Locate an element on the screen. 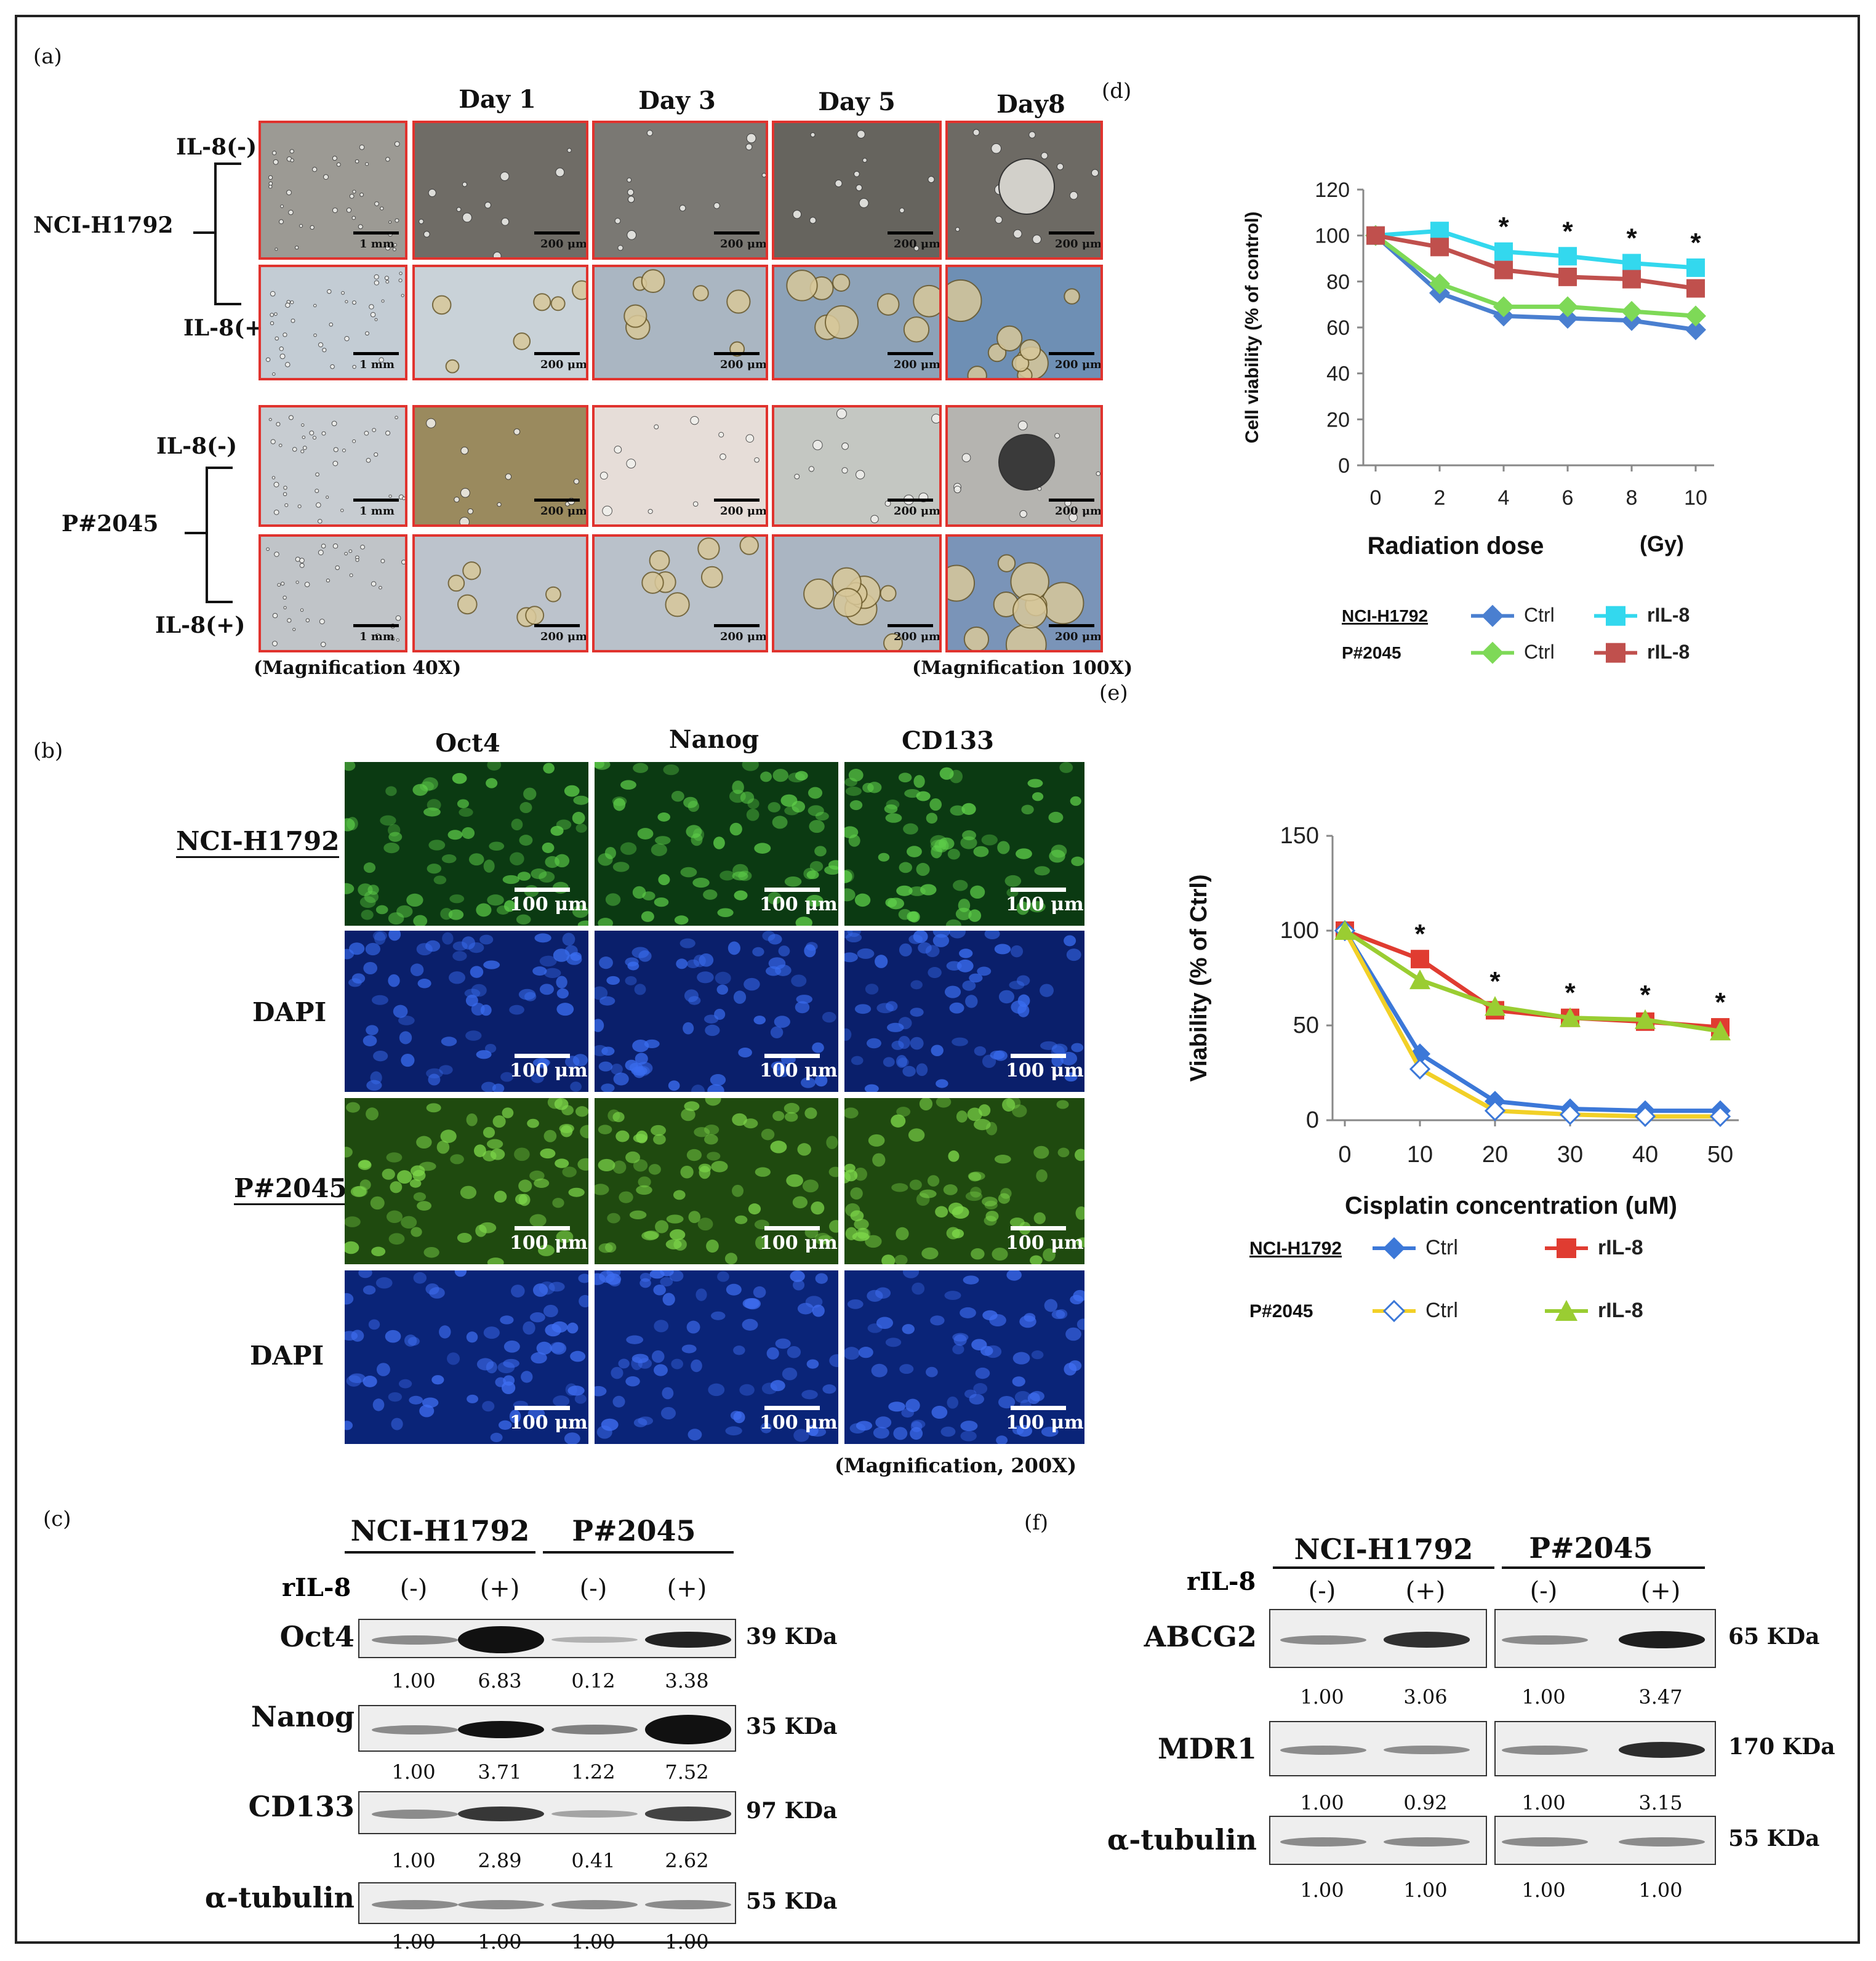 This screenshot has width=1876, height=1961. x-tick-label: 30 is located at coordinates (1570, 1155).